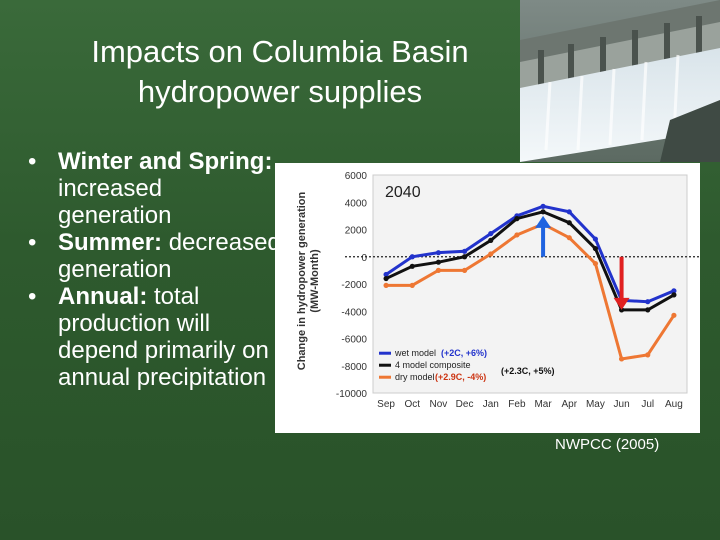 Image resolution: width=720 pixels, height=540 pixels. I want to click on x-tick-label: Aug, so click(674, 404).